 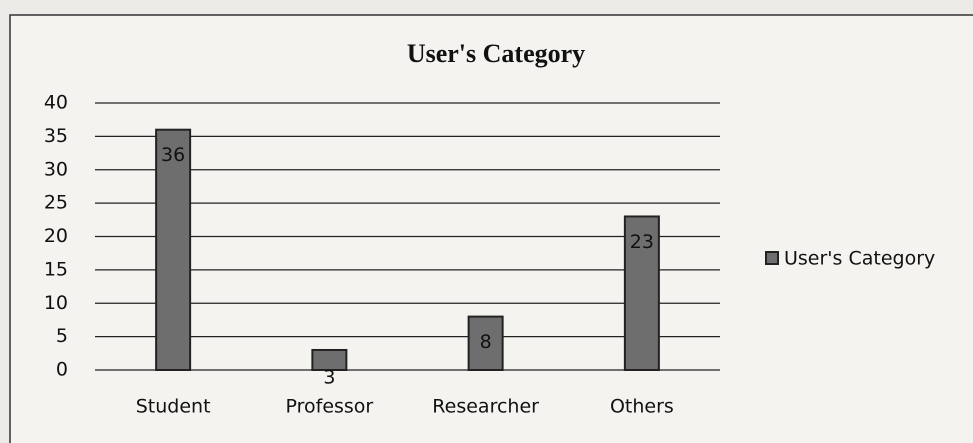 I want to click on x-tick-label: Student, so click(x=173, y=407).